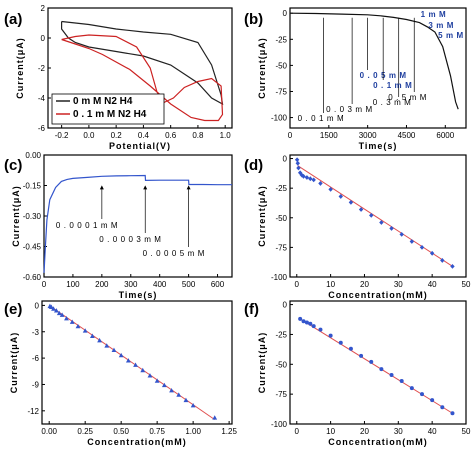 The width and height of the screenshot is (474, 455). I want to click on y-tick-label: -0.30, so click(32, 216).